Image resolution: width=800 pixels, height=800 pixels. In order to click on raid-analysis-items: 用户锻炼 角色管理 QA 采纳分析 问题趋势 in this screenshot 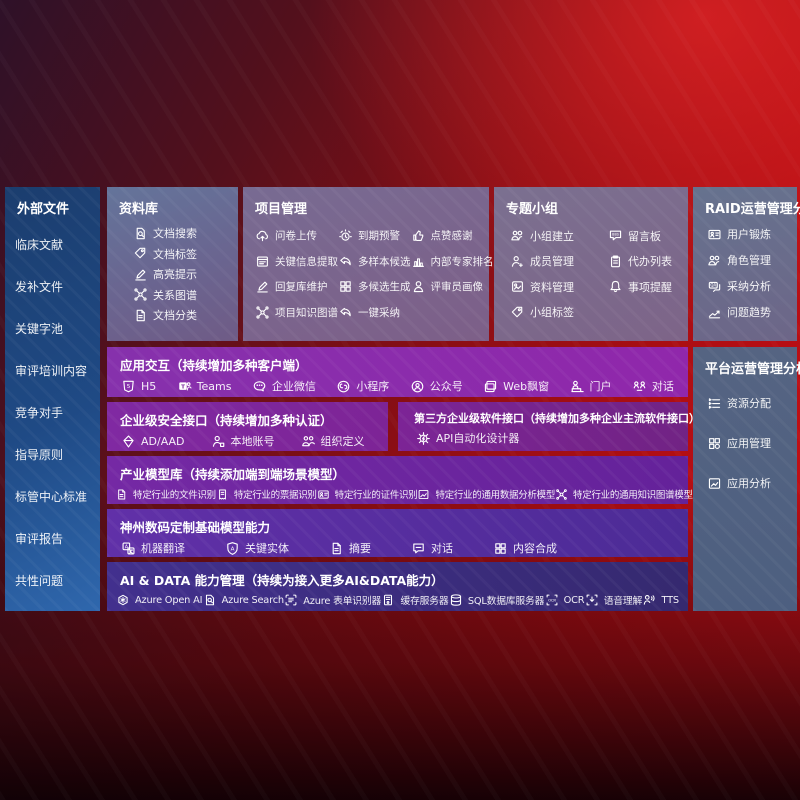, I will do `click(745, 278)`.